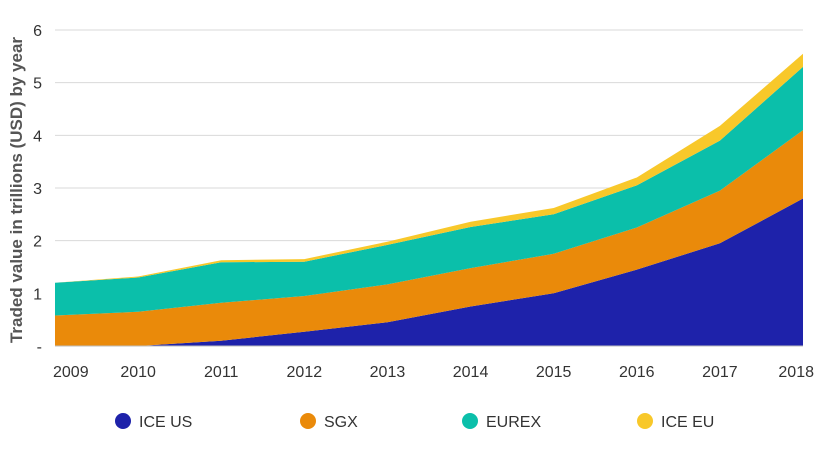 This screenshot has width=825, height=453. Describe the element at coordinates (37, 294) in the screenshot. I see `y-tick-label: 1` at that location.